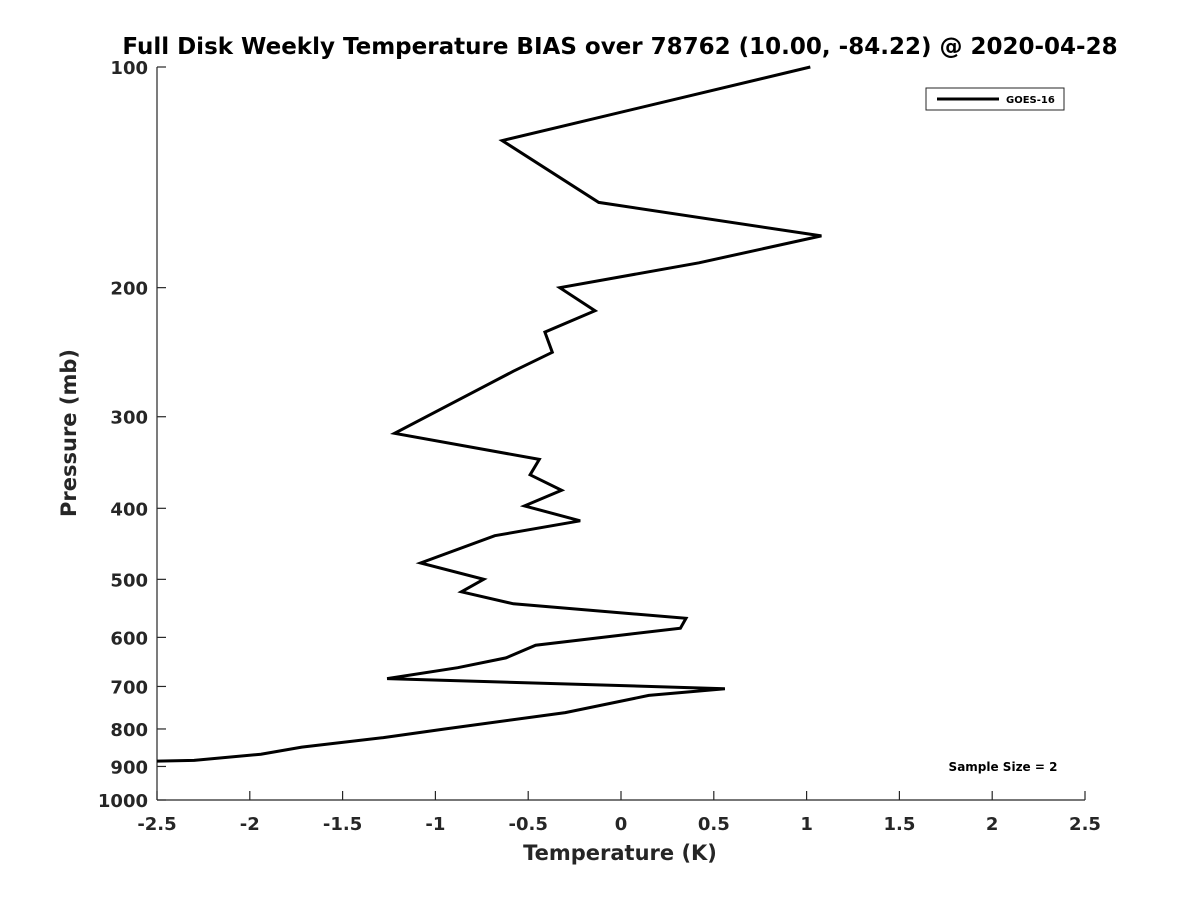 This screenshot has width=1200, height=900. Describe the element at coordinates (129, 418) in the screenshot. I see `y-tick-label: 300` at that location.